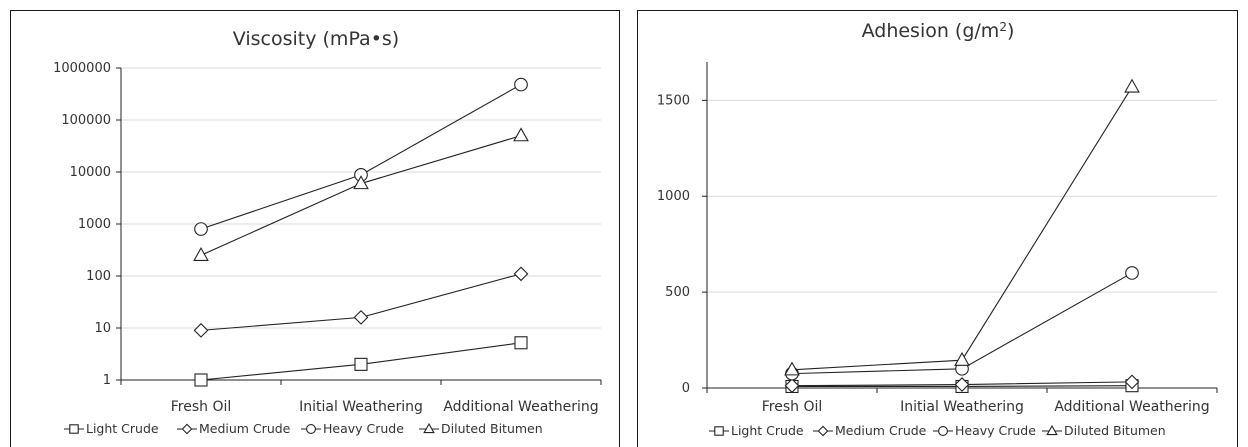 The height and width of the screenshot is (447, 1248). I want to click on y-tick-label: 100000, so click(86, 120).